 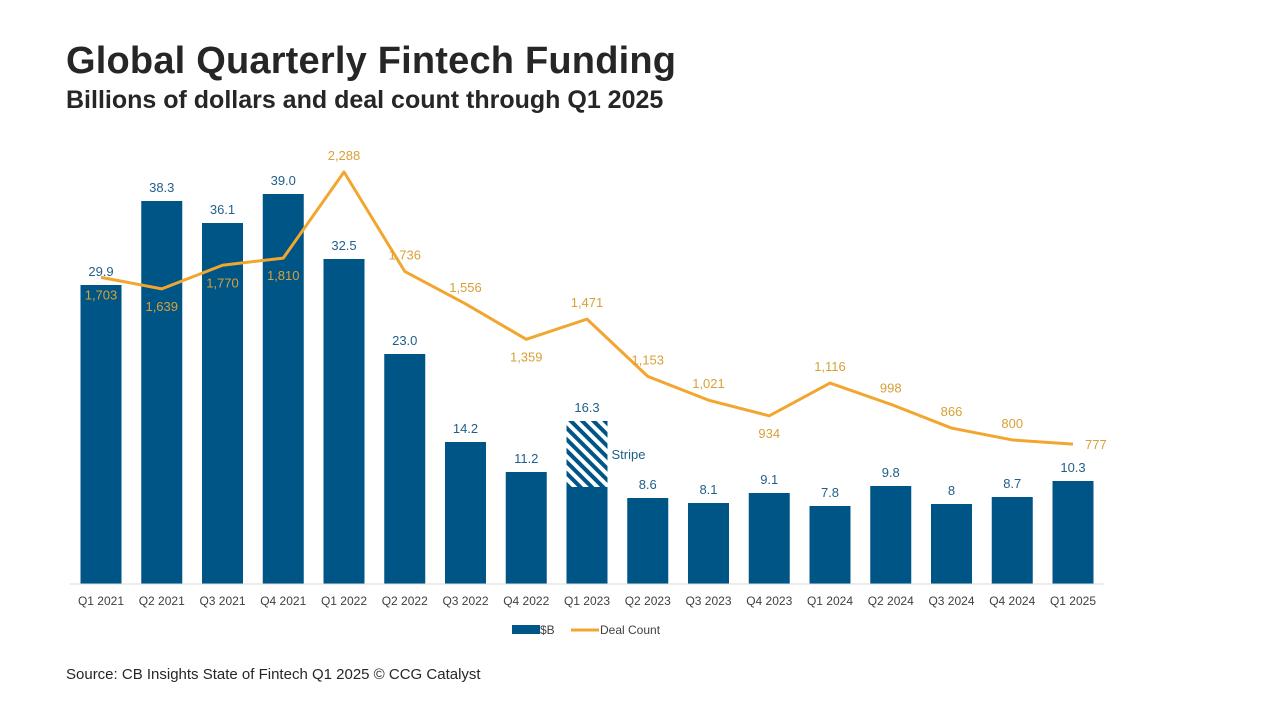 What do you see at coordinates (830, 366) in the screenshot?
I see `line-value-label: 1,116` at bounding box center [830, 366].